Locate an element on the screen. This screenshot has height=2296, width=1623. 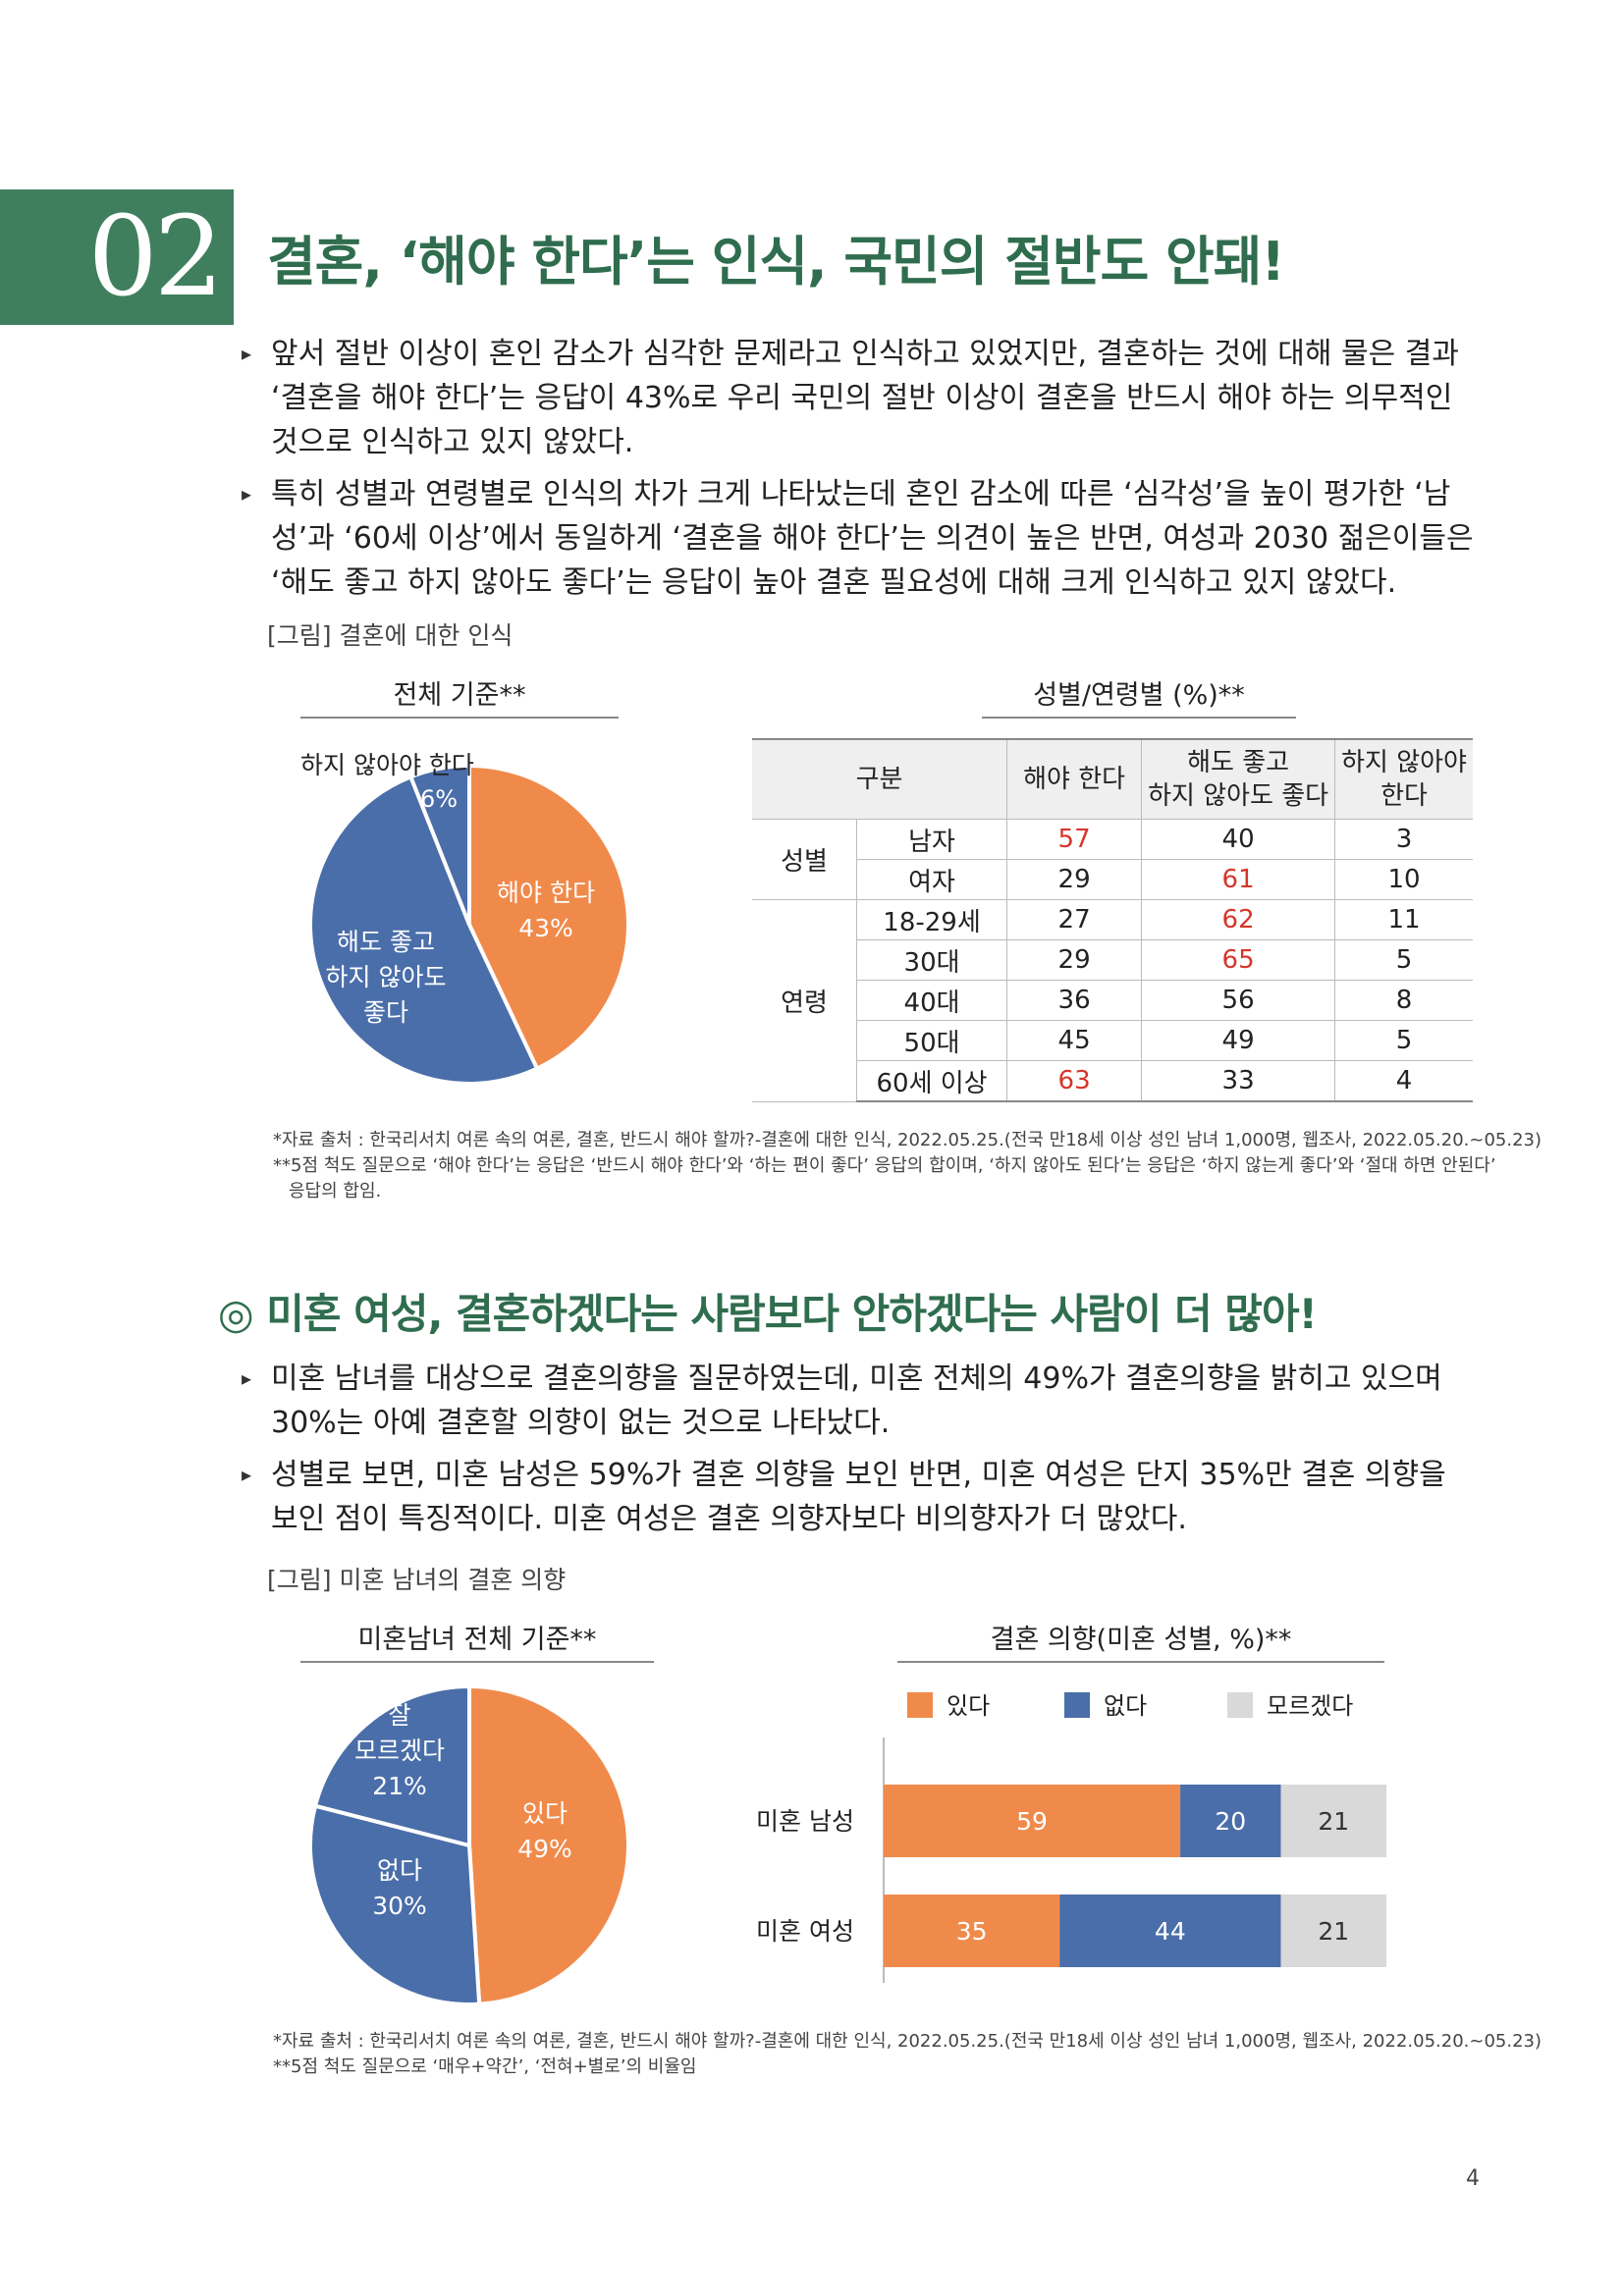
pie-slice-unsure is located at coordinates (392, 1765).